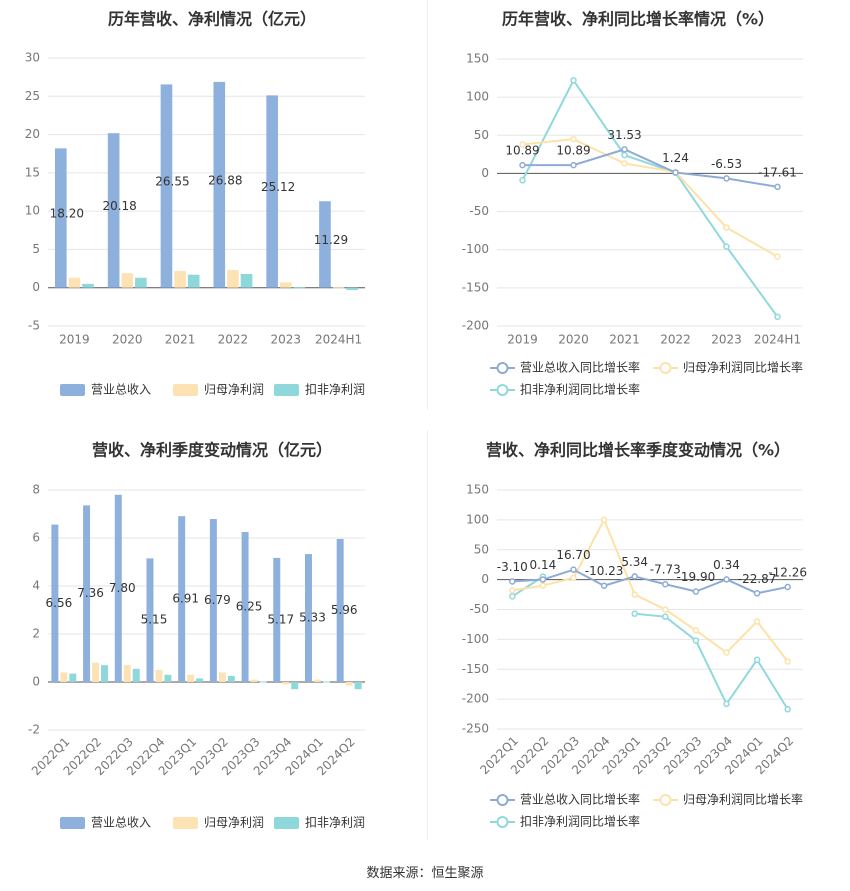  Describe the element at coordinates (580, 821) in the screenshot. I see `legend-label: 扣非净利润同比增长率` at that location.